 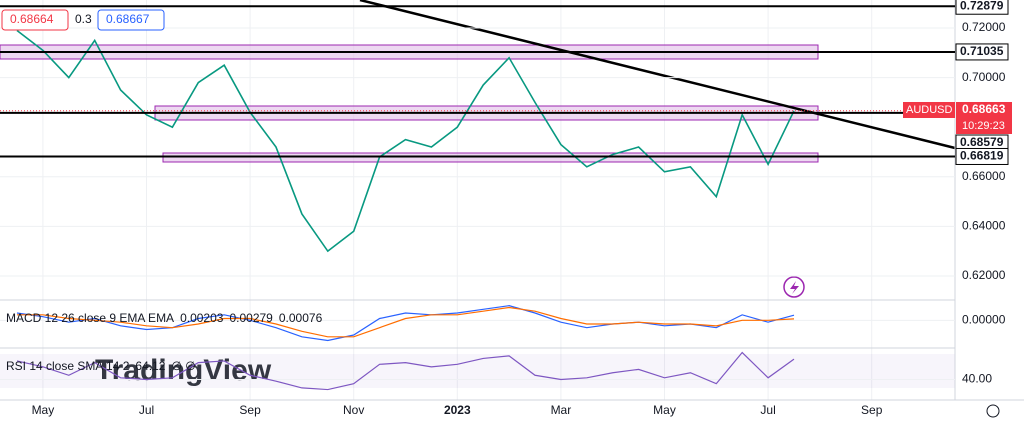 I want to click on y-tick-label: 0.70000, so click(x=984, y=77).